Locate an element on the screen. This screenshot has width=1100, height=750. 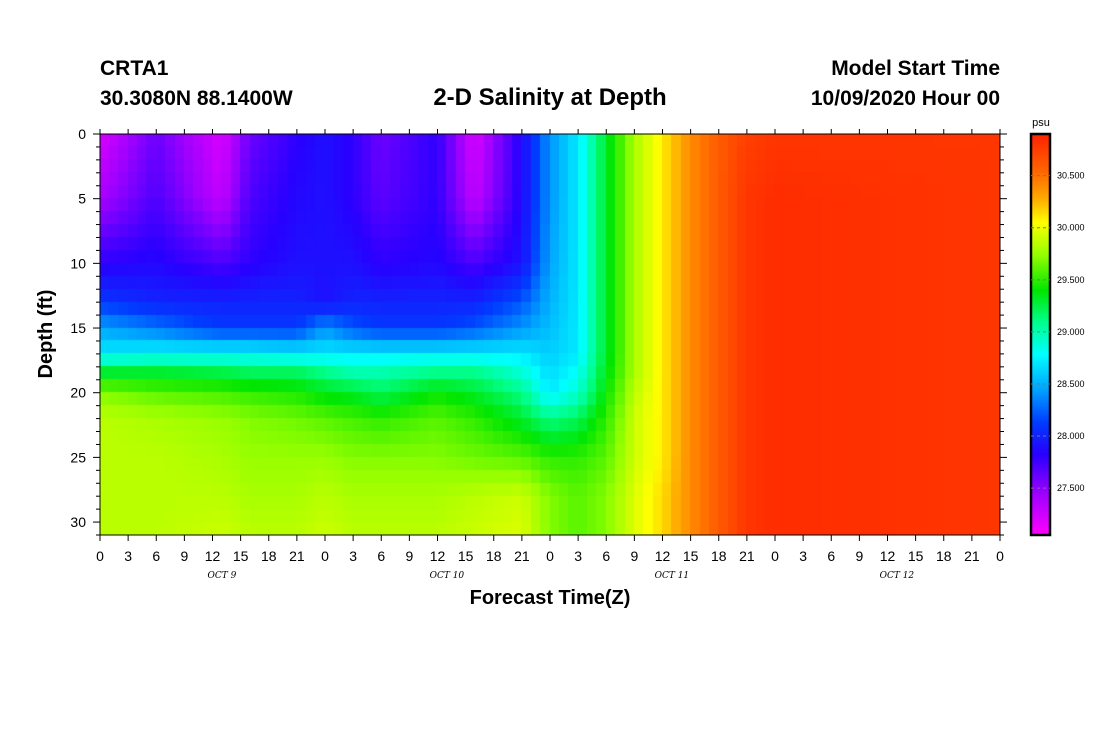
model-start-label: Model Start Time is located at coordinates (915, 68).